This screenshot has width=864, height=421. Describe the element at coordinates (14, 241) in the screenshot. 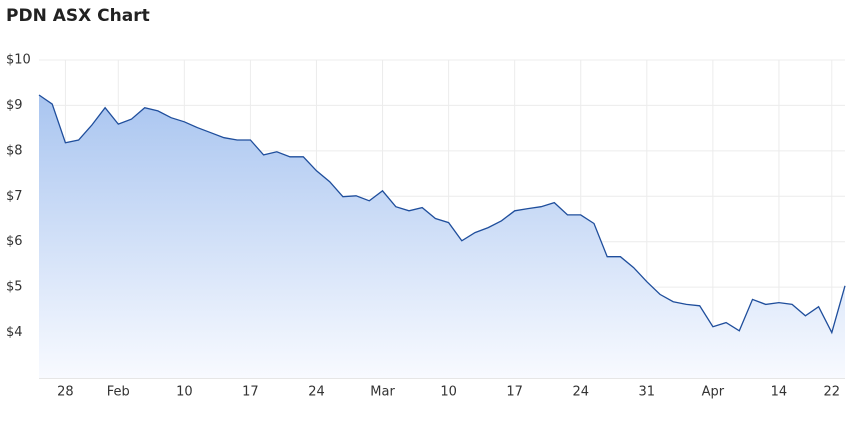

I see `y-tick-label: $6` at that location.